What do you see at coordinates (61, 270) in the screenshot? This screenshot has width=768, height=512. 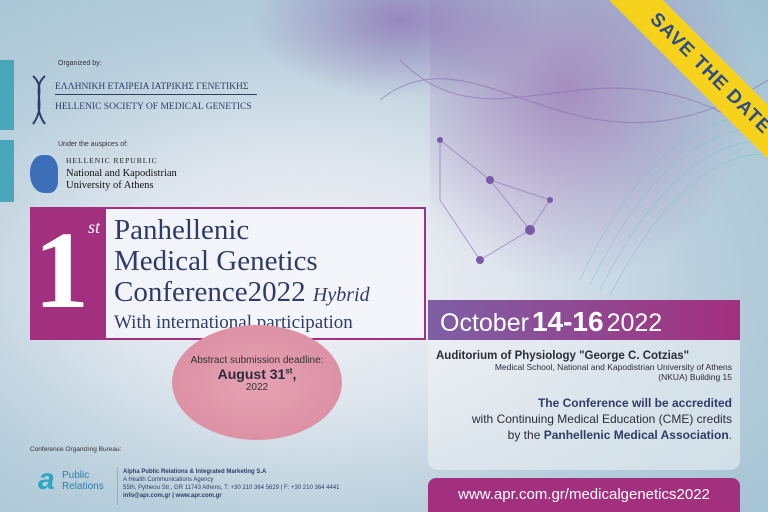 I see `edition-number: 1` at bounding box center [61, 270].